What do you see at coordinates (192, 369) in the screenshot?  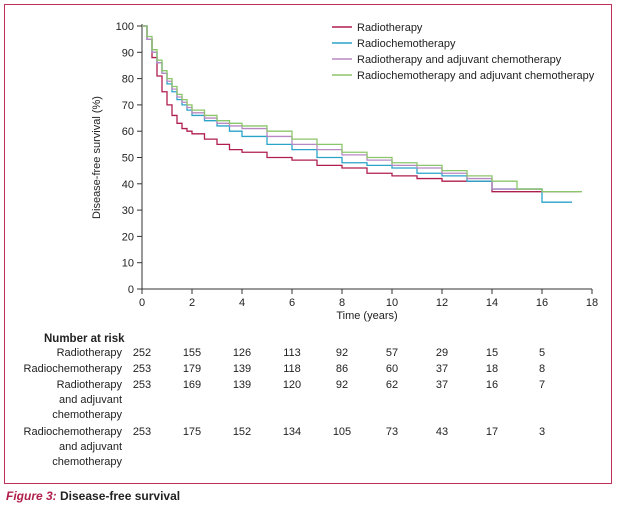 I see `risk-value: 179` at bounding box center [192, 369].